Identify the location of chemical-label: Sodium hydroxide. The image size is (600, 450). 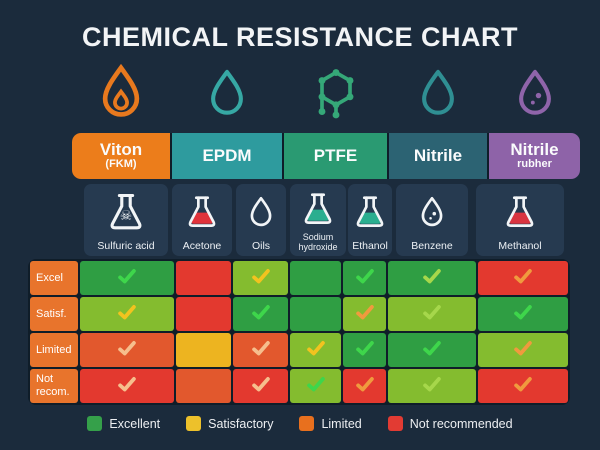
(318, 242).